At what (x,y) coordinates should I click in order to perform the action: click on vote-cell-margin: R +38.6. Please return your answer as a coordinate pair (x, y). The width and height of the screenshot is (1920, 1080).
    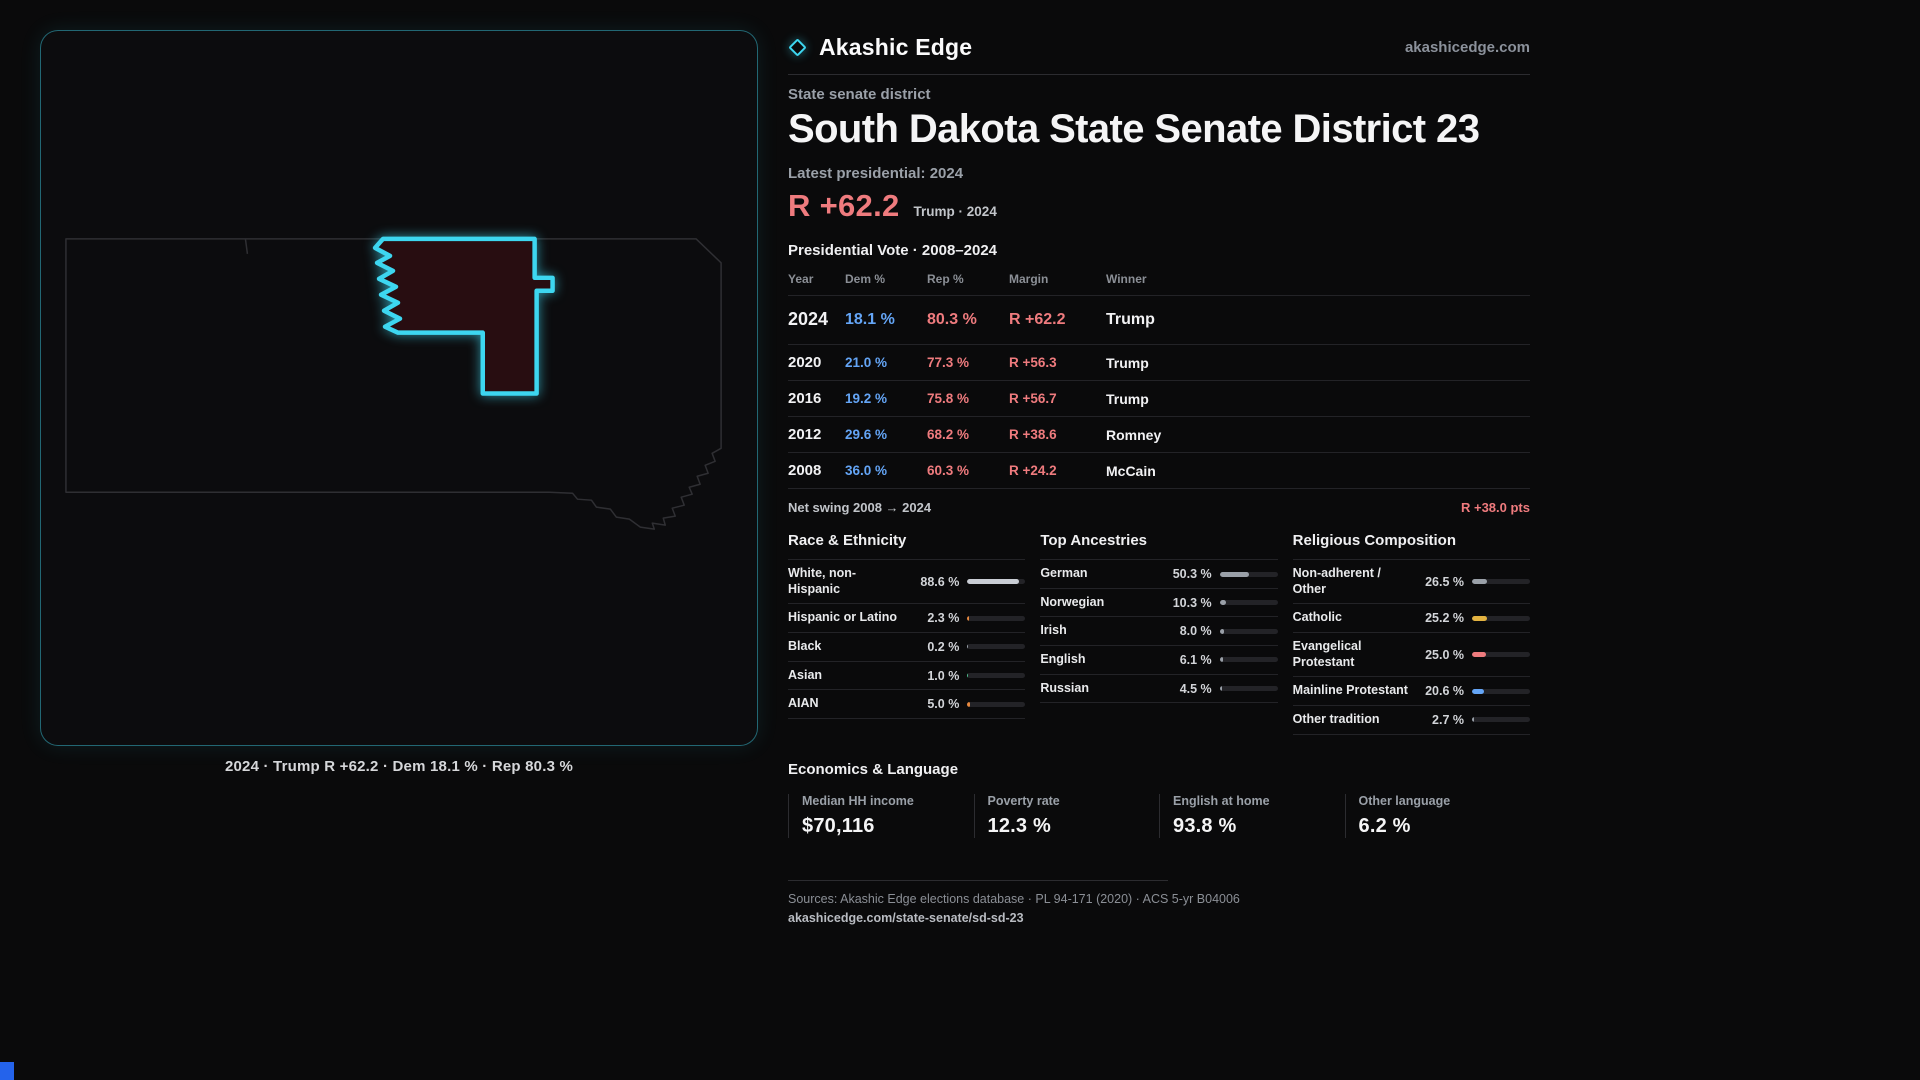
    Looking at the image, I should click on (1057, 435).